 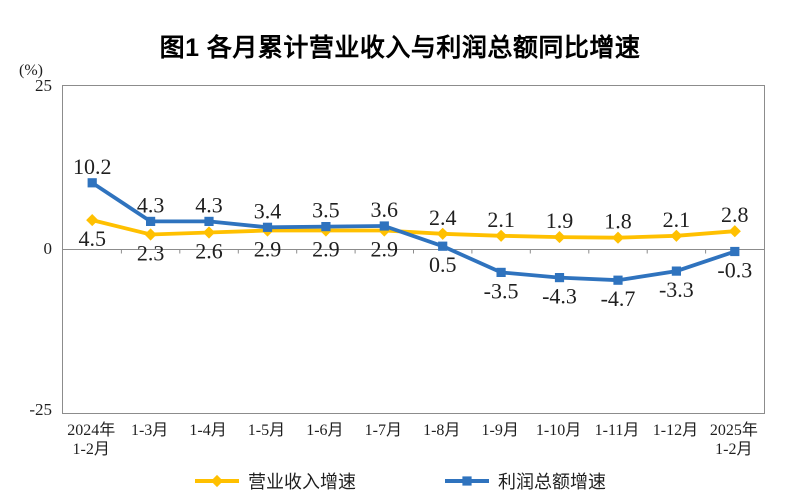 I want to click on legend-item-revenue: 营业收入增速, so click(x=275, y=481).